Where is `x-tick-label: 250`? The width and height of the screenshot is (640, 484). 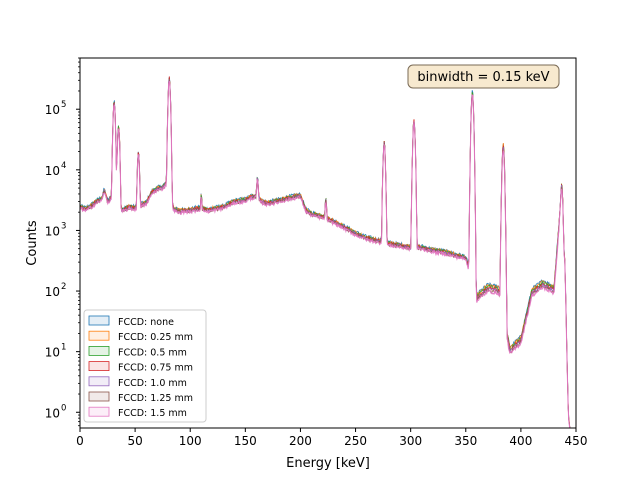 x-tick-label: 250 is located at coordinates (355, 441).